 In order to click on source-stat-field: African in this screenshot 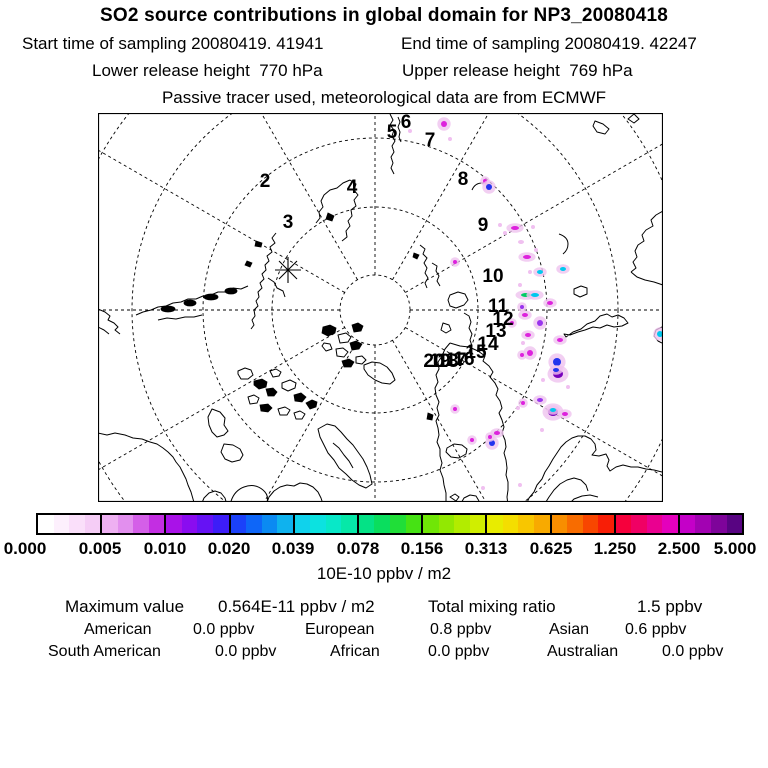, I will do `click(355, 651)`.